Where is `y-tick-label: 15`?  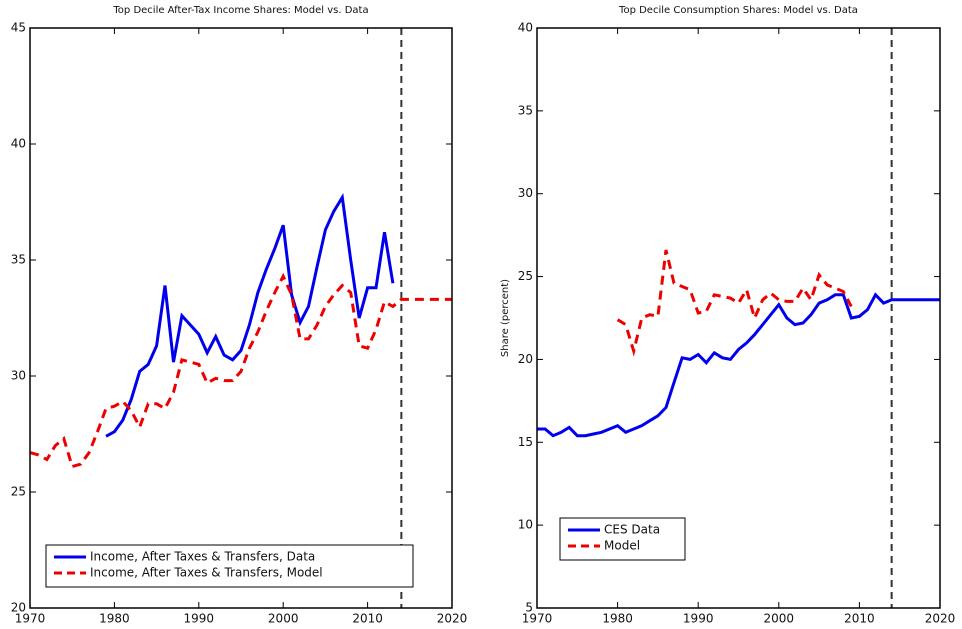
y-tick-label: 15 is located at coordinates (525, 442).